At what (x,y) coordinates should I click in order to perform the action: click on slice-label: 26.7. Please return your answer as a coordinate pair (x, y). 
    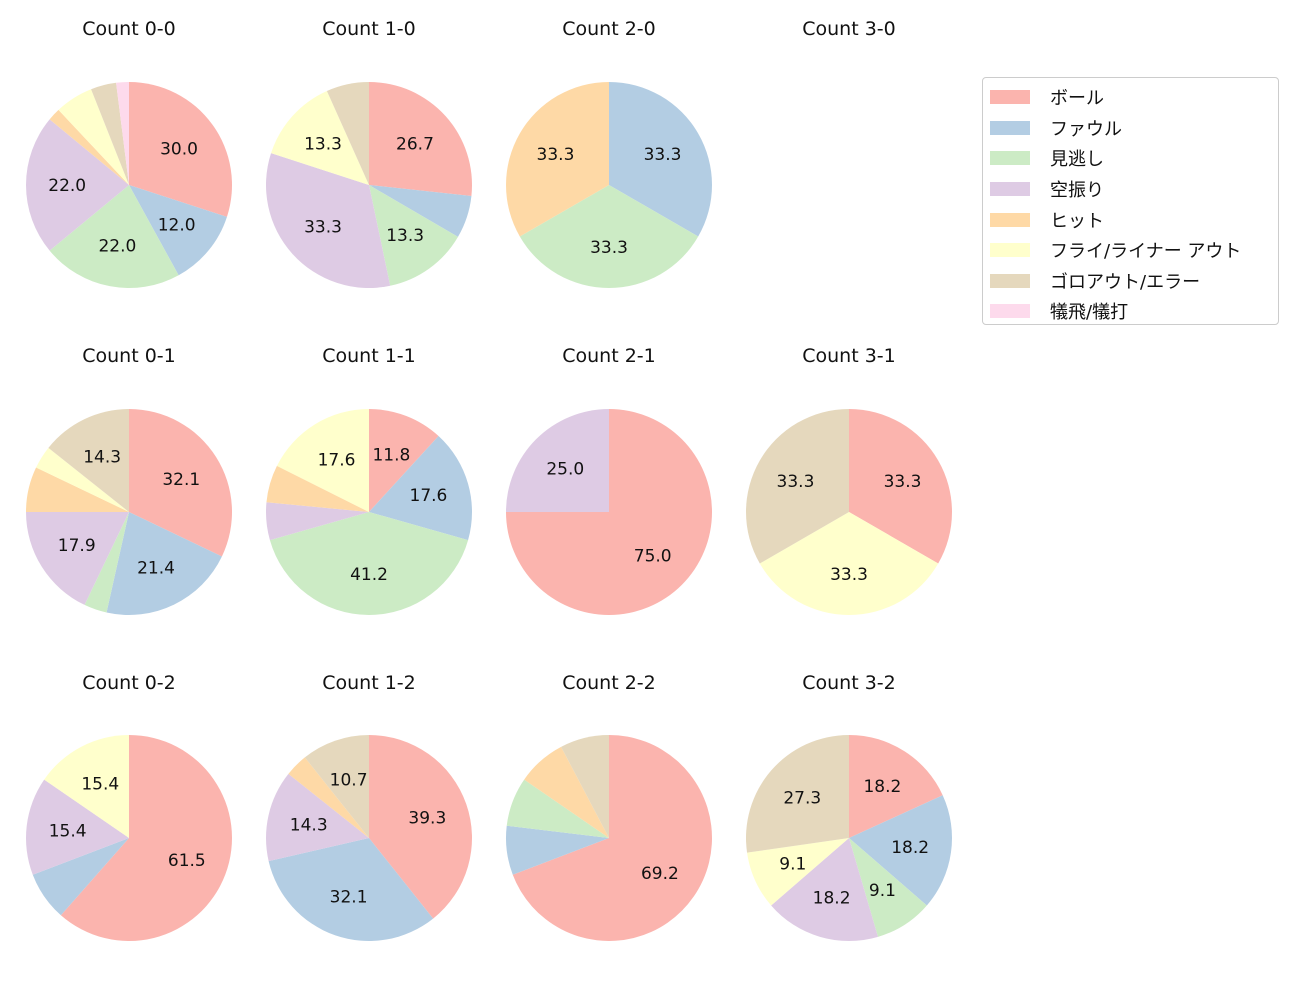
    Looking at the image, I should click on (415, 145).